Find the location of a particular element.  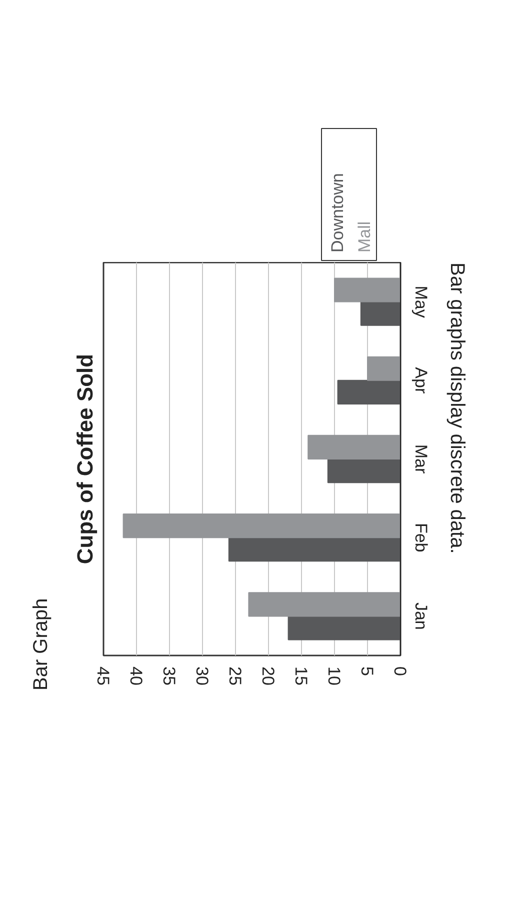

y-tick-label: Apr is located at coordinates (421, 380).